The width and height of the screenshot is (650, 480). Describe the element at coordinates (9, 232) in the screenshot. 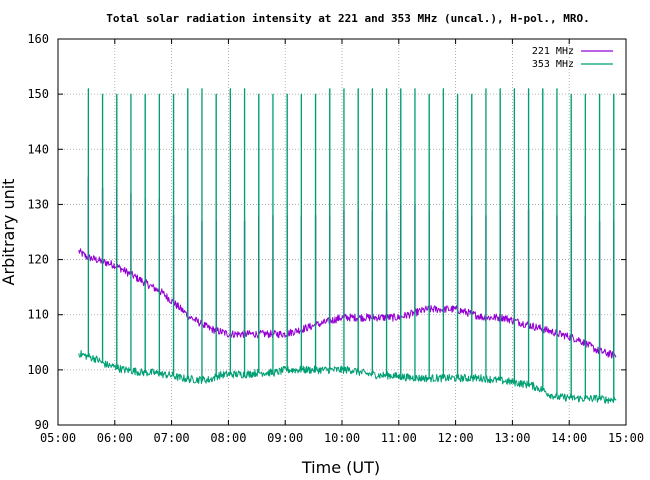

I see `y-axis-label: Arbitrary unit` at that location.